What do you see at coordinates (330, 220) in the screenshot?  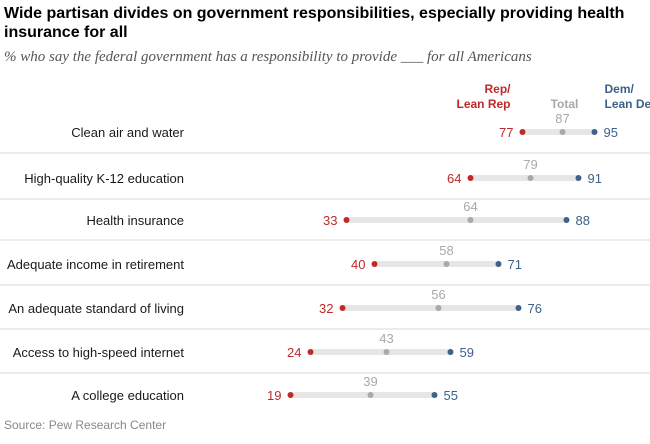 I see `rep-value-label: 33` at bounding box center [330, 220].